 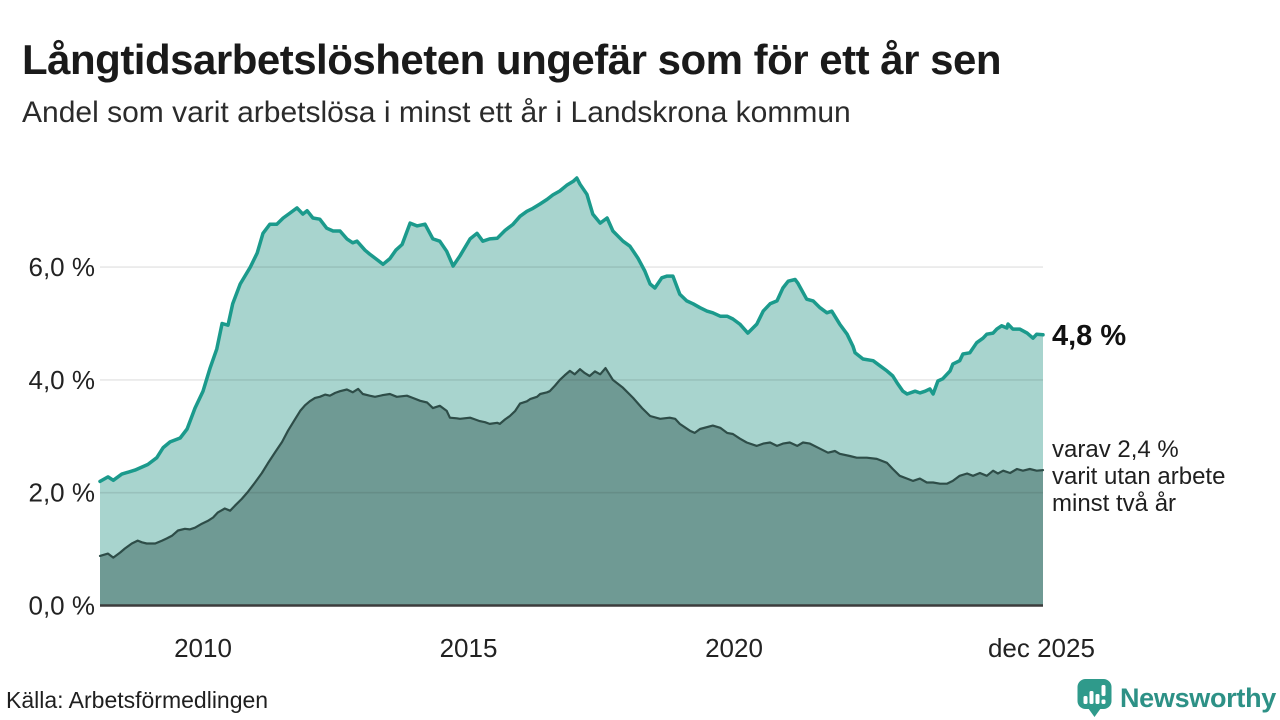 I want to click on annotation-line: varav 2,4 %, so click(x=1115, y=449).